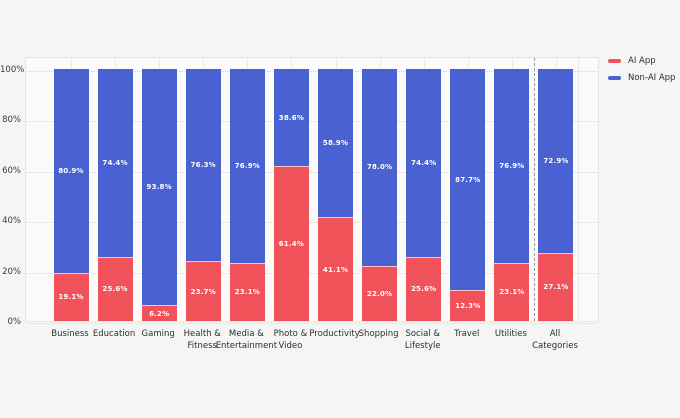  I want to click on y-tick-label: 0%, so click(14, 322).